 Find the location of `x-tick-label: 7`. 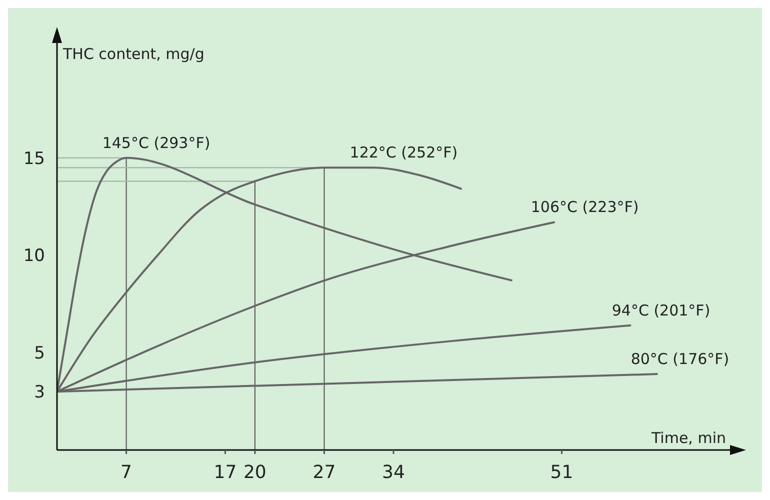

x-tick-label: 7 is located at coordinates (126, 472).